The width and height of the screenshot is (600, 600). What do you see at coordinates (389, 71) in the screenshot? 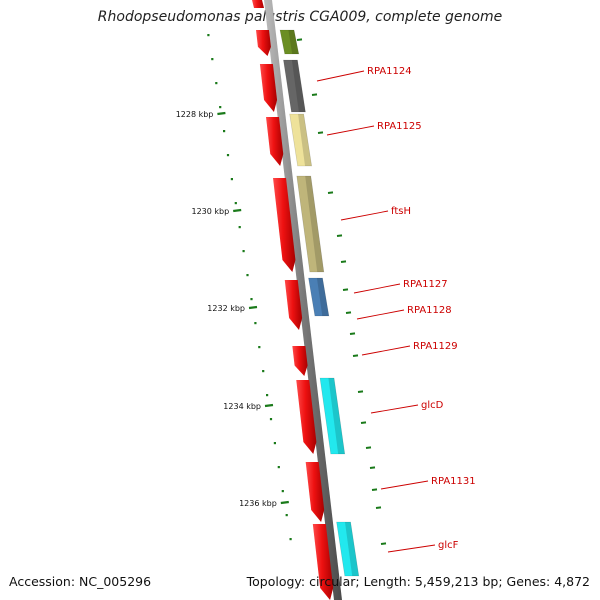
I see `gene-label-rpa1124: RPA1124` at bounding box center [389, 71].